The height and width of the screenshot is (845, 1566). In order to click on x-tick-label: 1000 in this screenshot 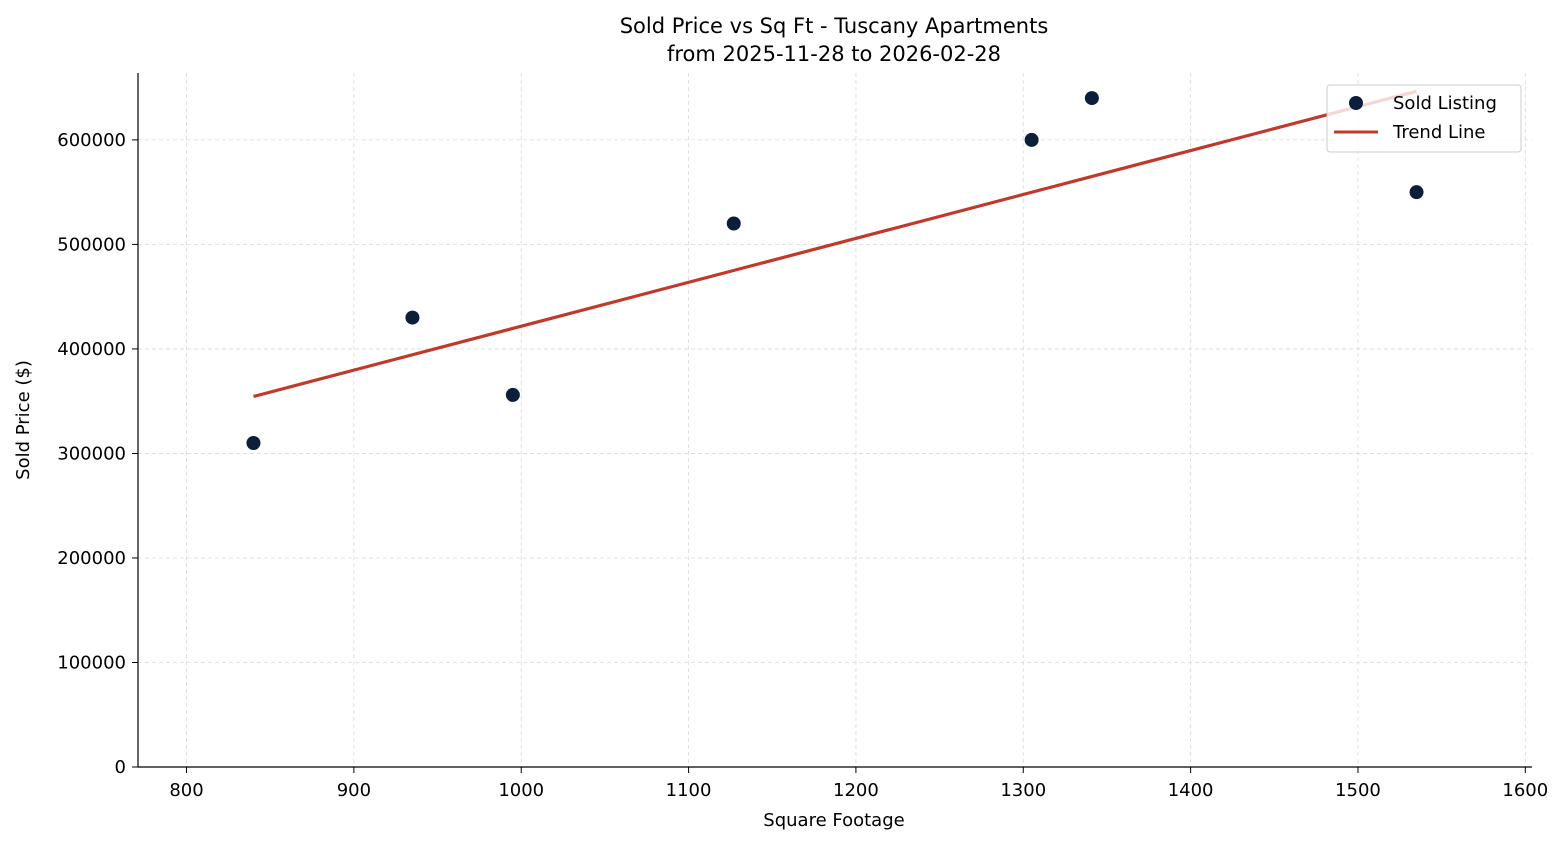, I will do `click(521, 790)`.